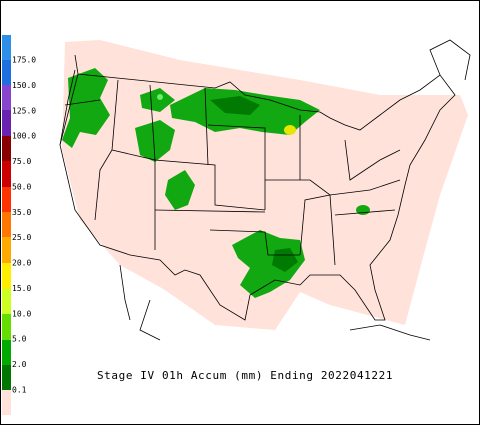 Image resolution: width=480 pixels, height=425 pixels. I want to click on precip-northwest, so click(86, 108).